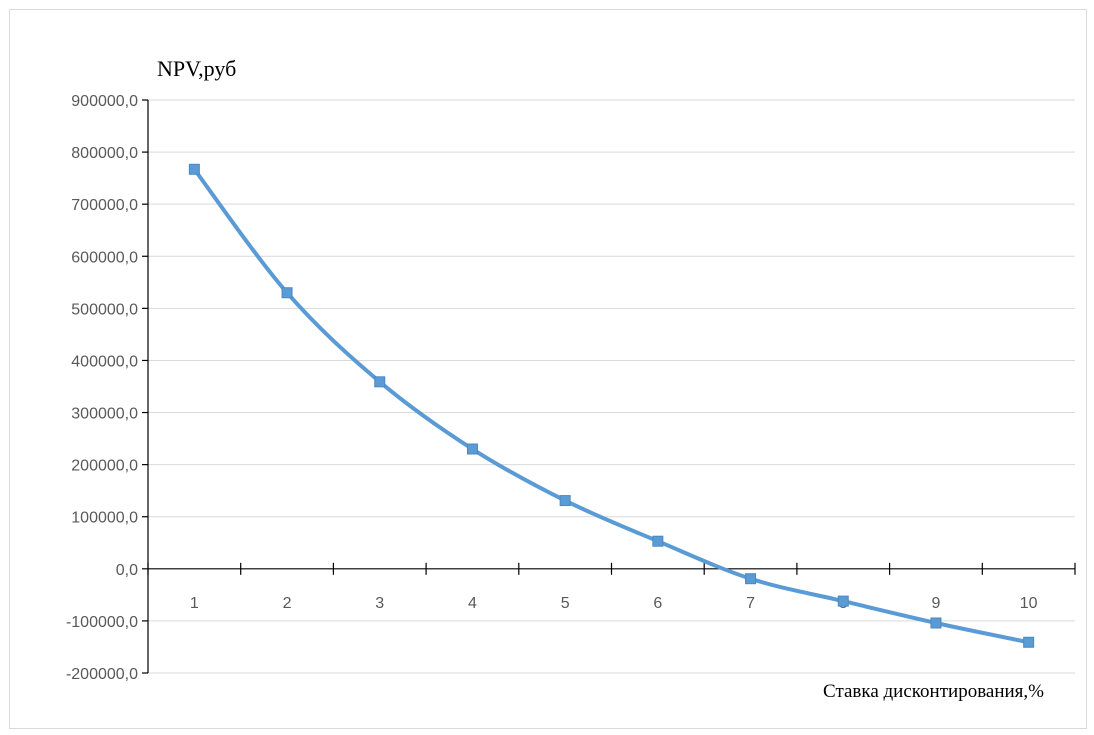  What do you see at coordinates (750, 603) in the screenshot?
I see `x-tick-label: 7` at bounding box center [750, 603].